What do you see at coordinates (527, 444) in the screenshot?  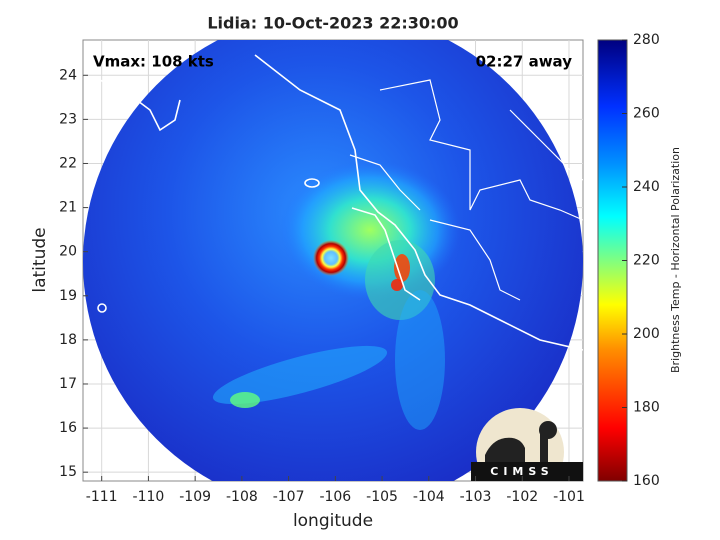 I see `logo: CIMSS` at bounding box center [527, 444].